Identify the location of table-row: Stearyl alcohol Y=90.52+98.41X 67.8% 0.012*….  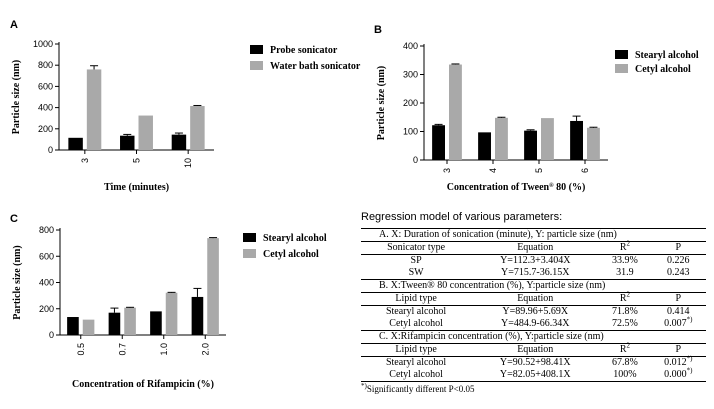
(533, 362).